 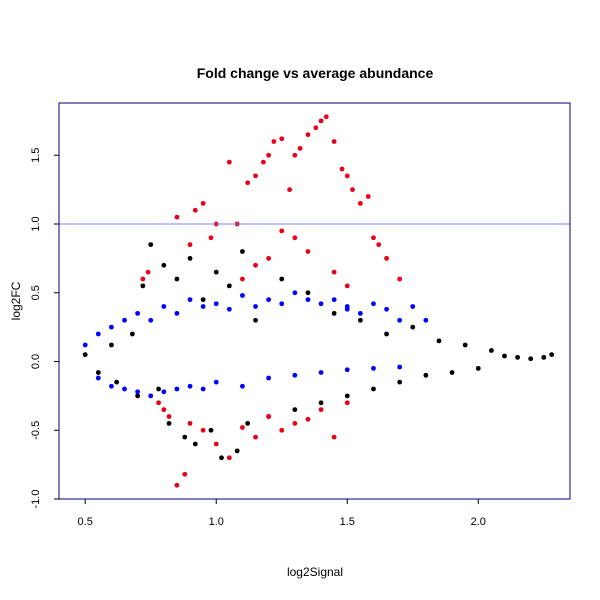 I want to click on y-tick-label: -1.0, so click(x=36, y=499).